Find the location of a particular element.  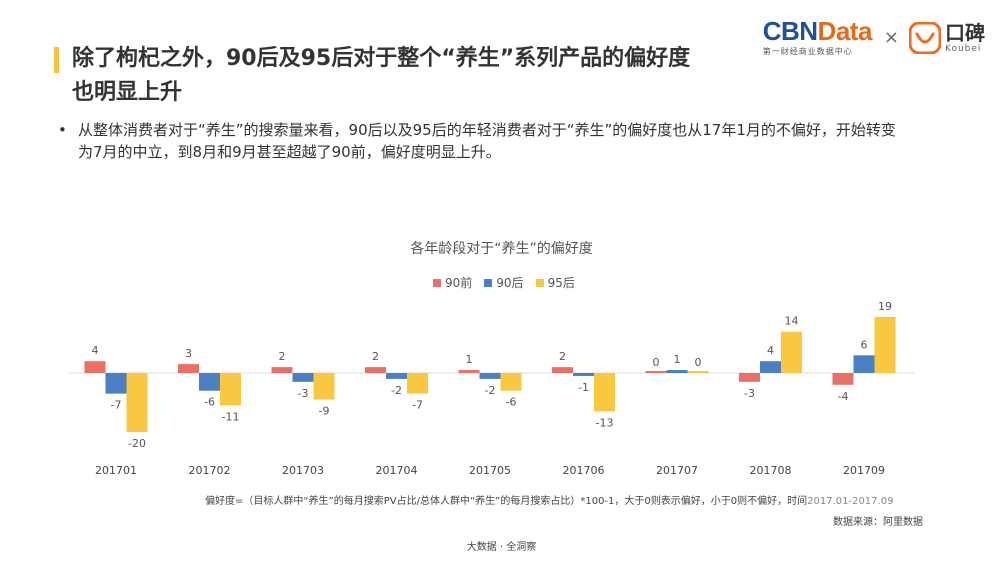

bar-201702-s1 is located at coordinates (209, 382).